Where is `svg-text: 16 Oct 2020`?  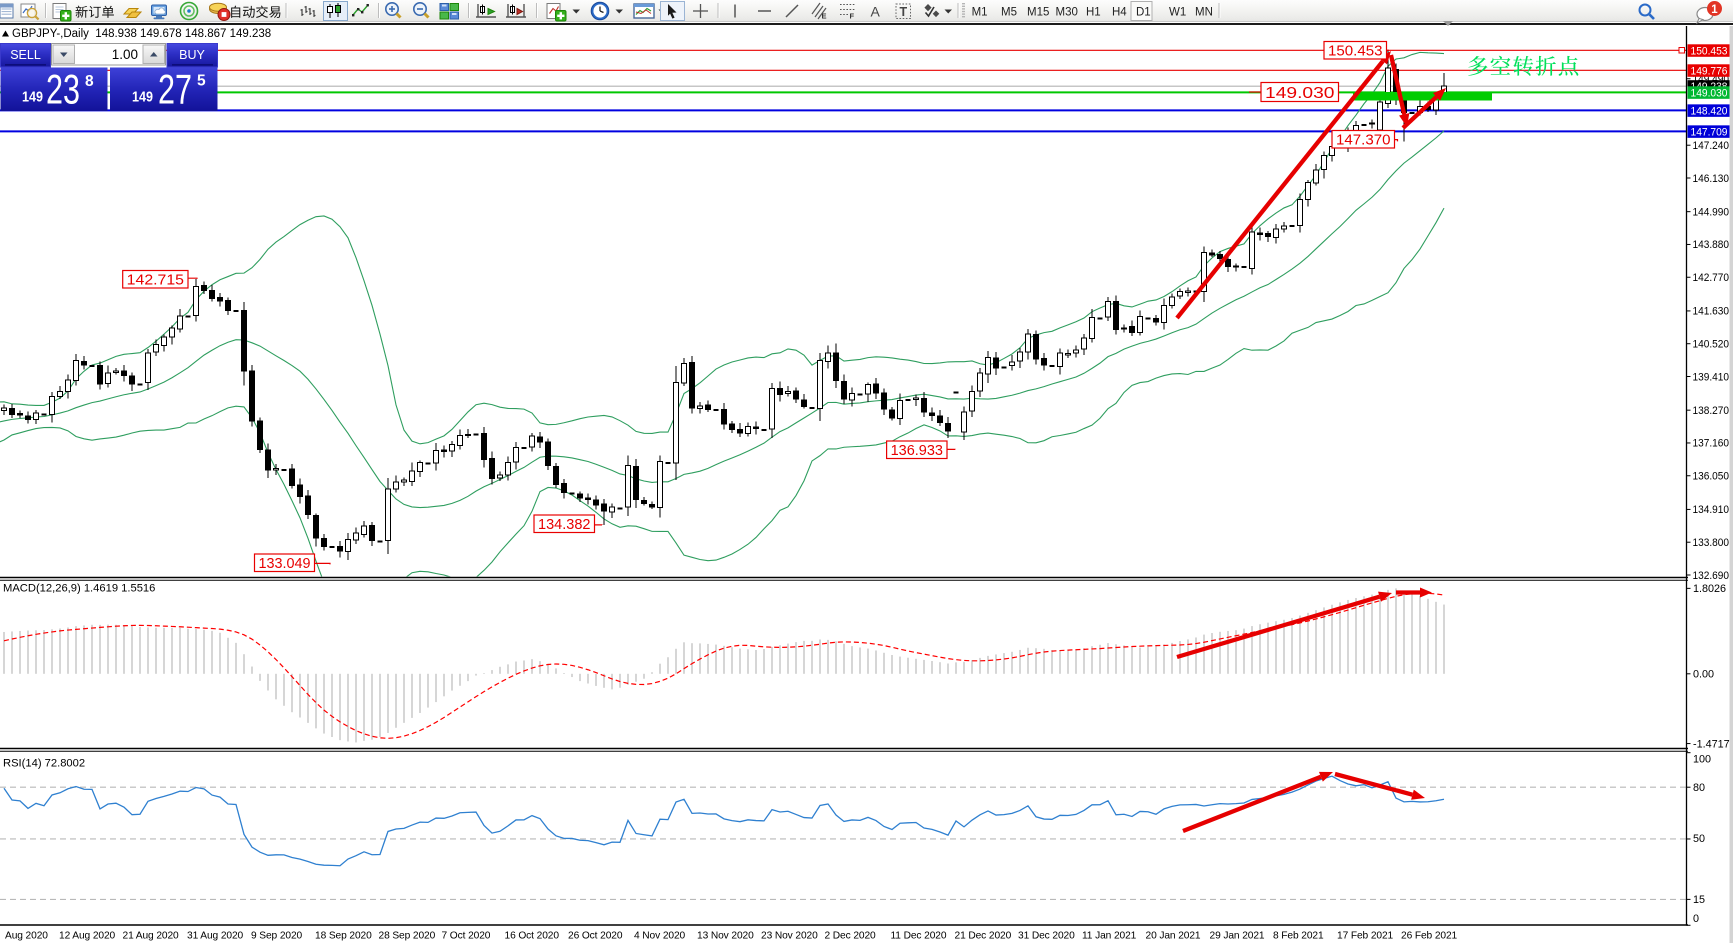 svg-text: 16 Oct 2020 is located at coordinates (532, 936).